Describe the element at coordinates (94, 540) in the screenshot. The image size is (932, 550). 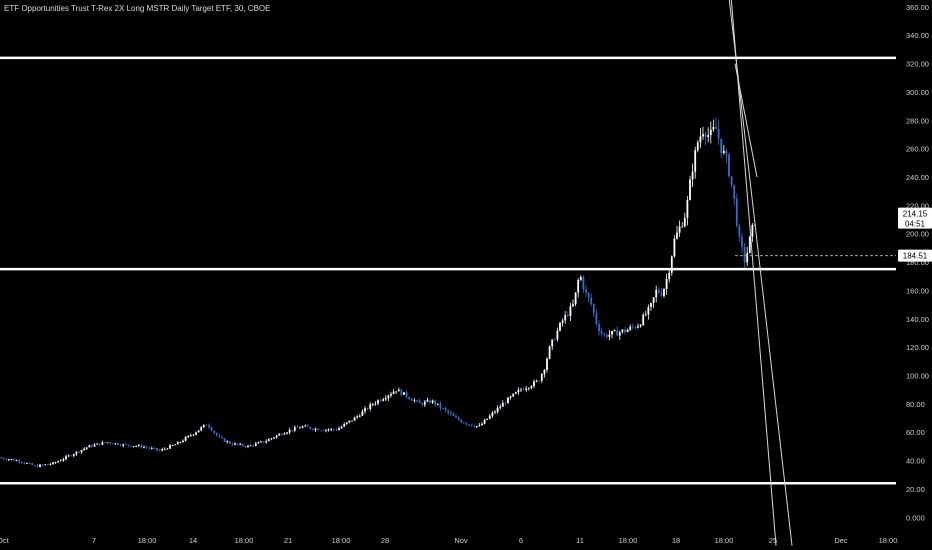
I see `x-tick-label: 7` at that location.